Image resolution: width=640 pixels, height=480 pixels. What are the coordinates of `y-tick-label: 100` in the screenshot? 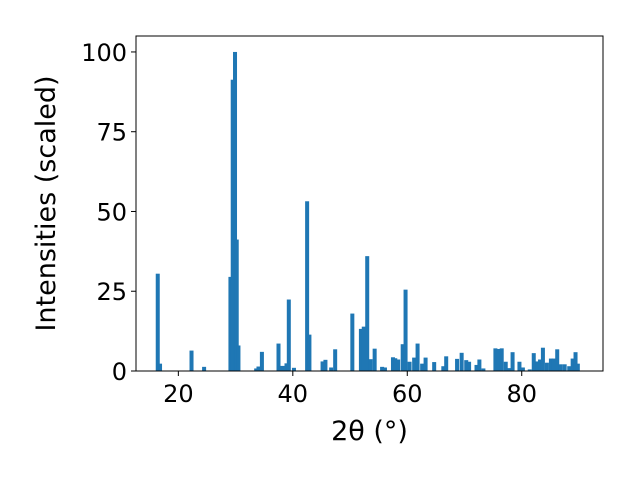 It's located at (104, 53).